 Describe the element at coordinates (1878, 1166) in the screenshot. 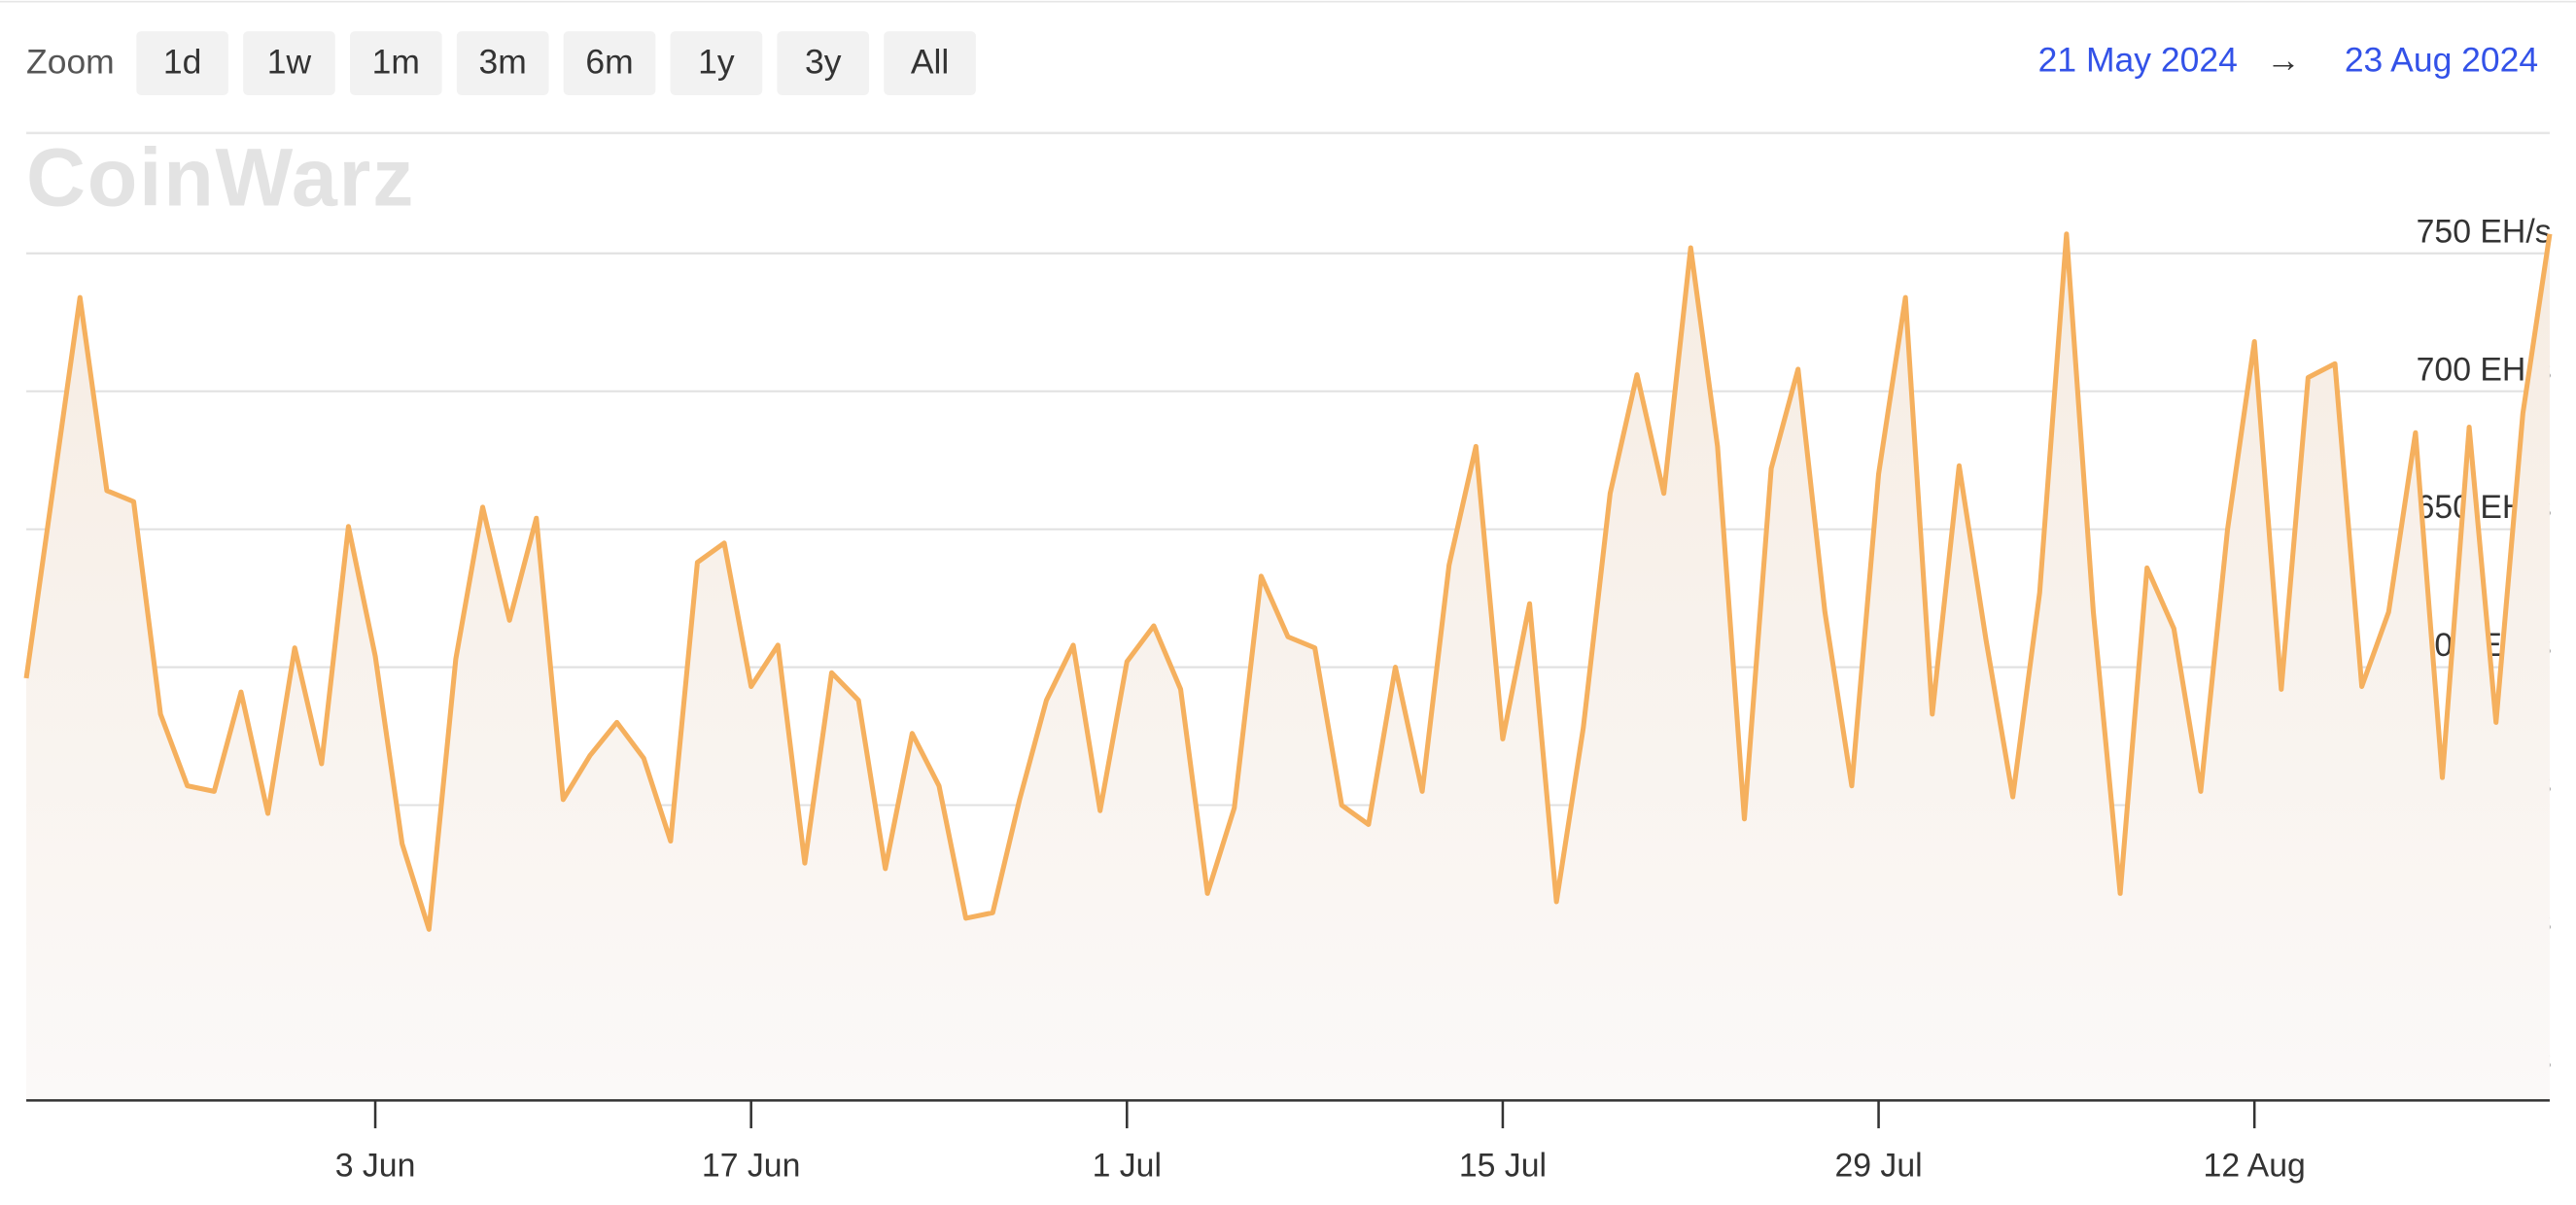

I see `x-tick-label: 29 Jul` at that location.